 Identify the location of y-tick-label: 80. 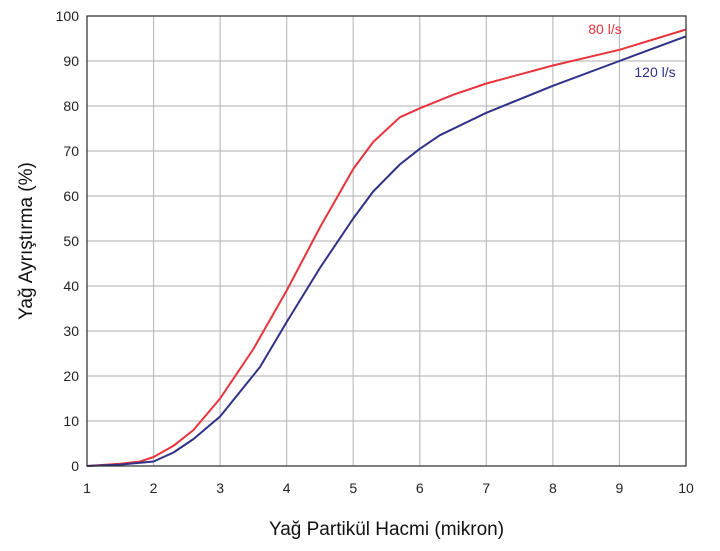
(71, 106).